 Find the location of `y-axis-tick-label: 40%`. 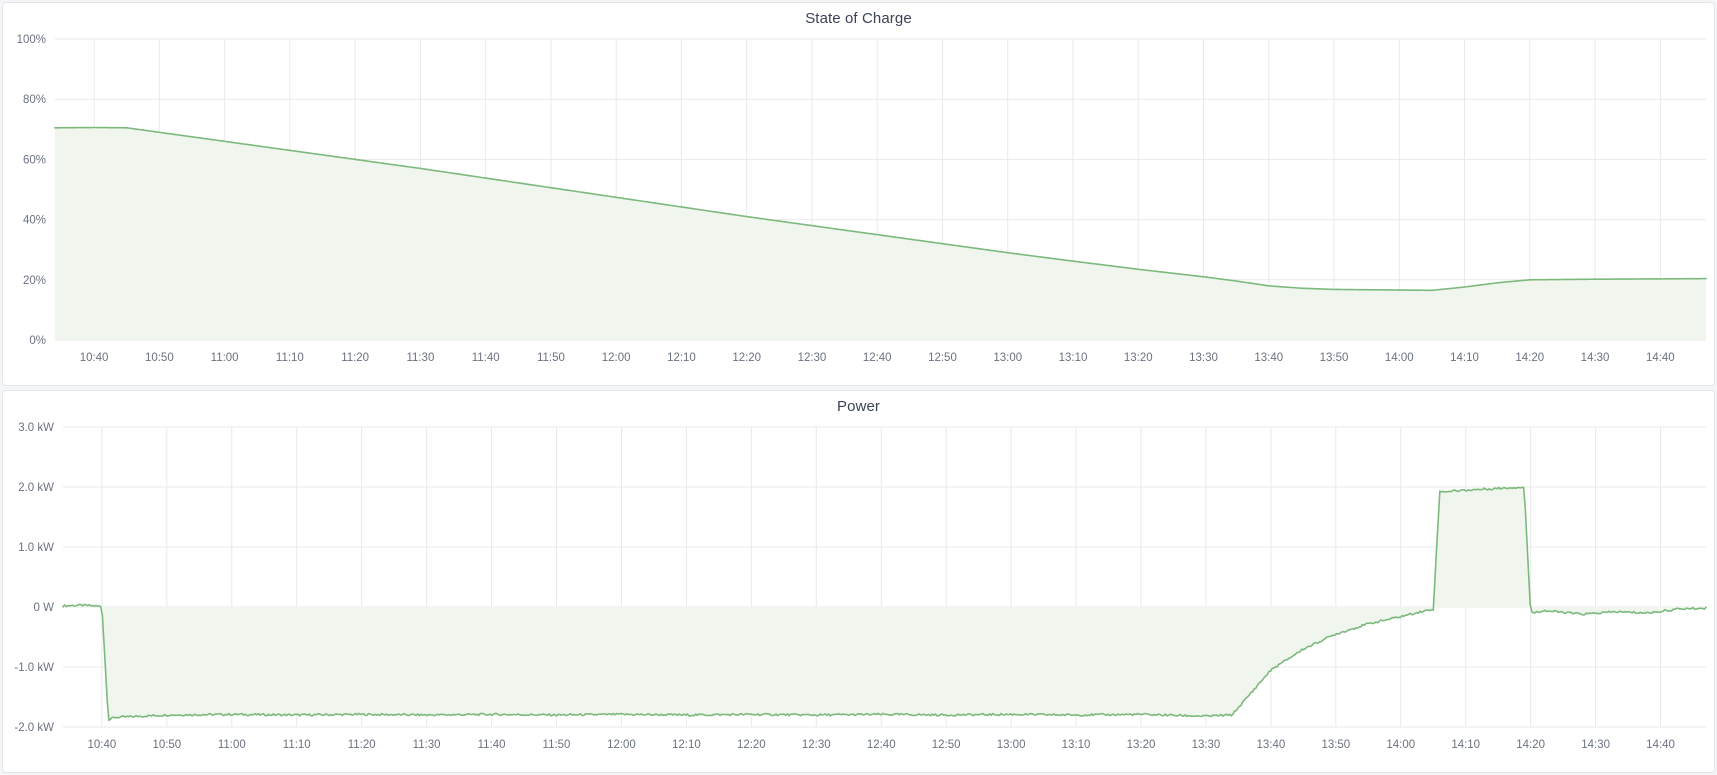

y-axis-tick-label: 40% is located at coordinates (34, 221).